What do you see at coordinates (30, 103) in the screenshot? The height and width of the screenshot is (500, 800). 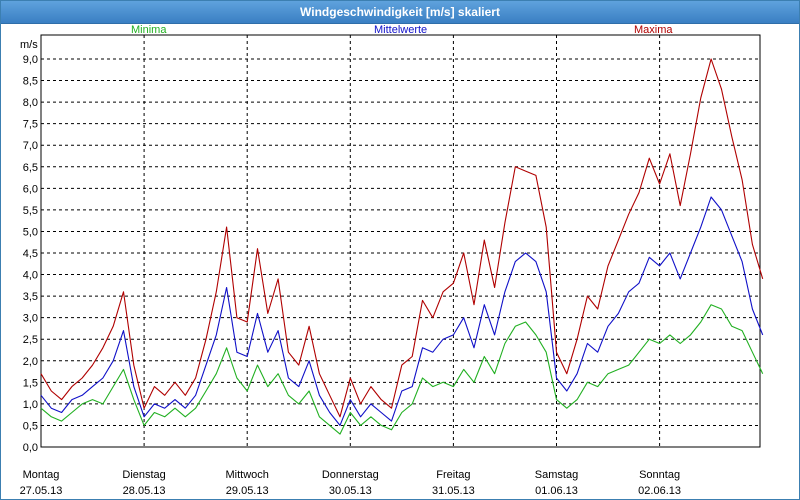 I see `y-tick-label: 8,0` at bounding box center [30, 103].